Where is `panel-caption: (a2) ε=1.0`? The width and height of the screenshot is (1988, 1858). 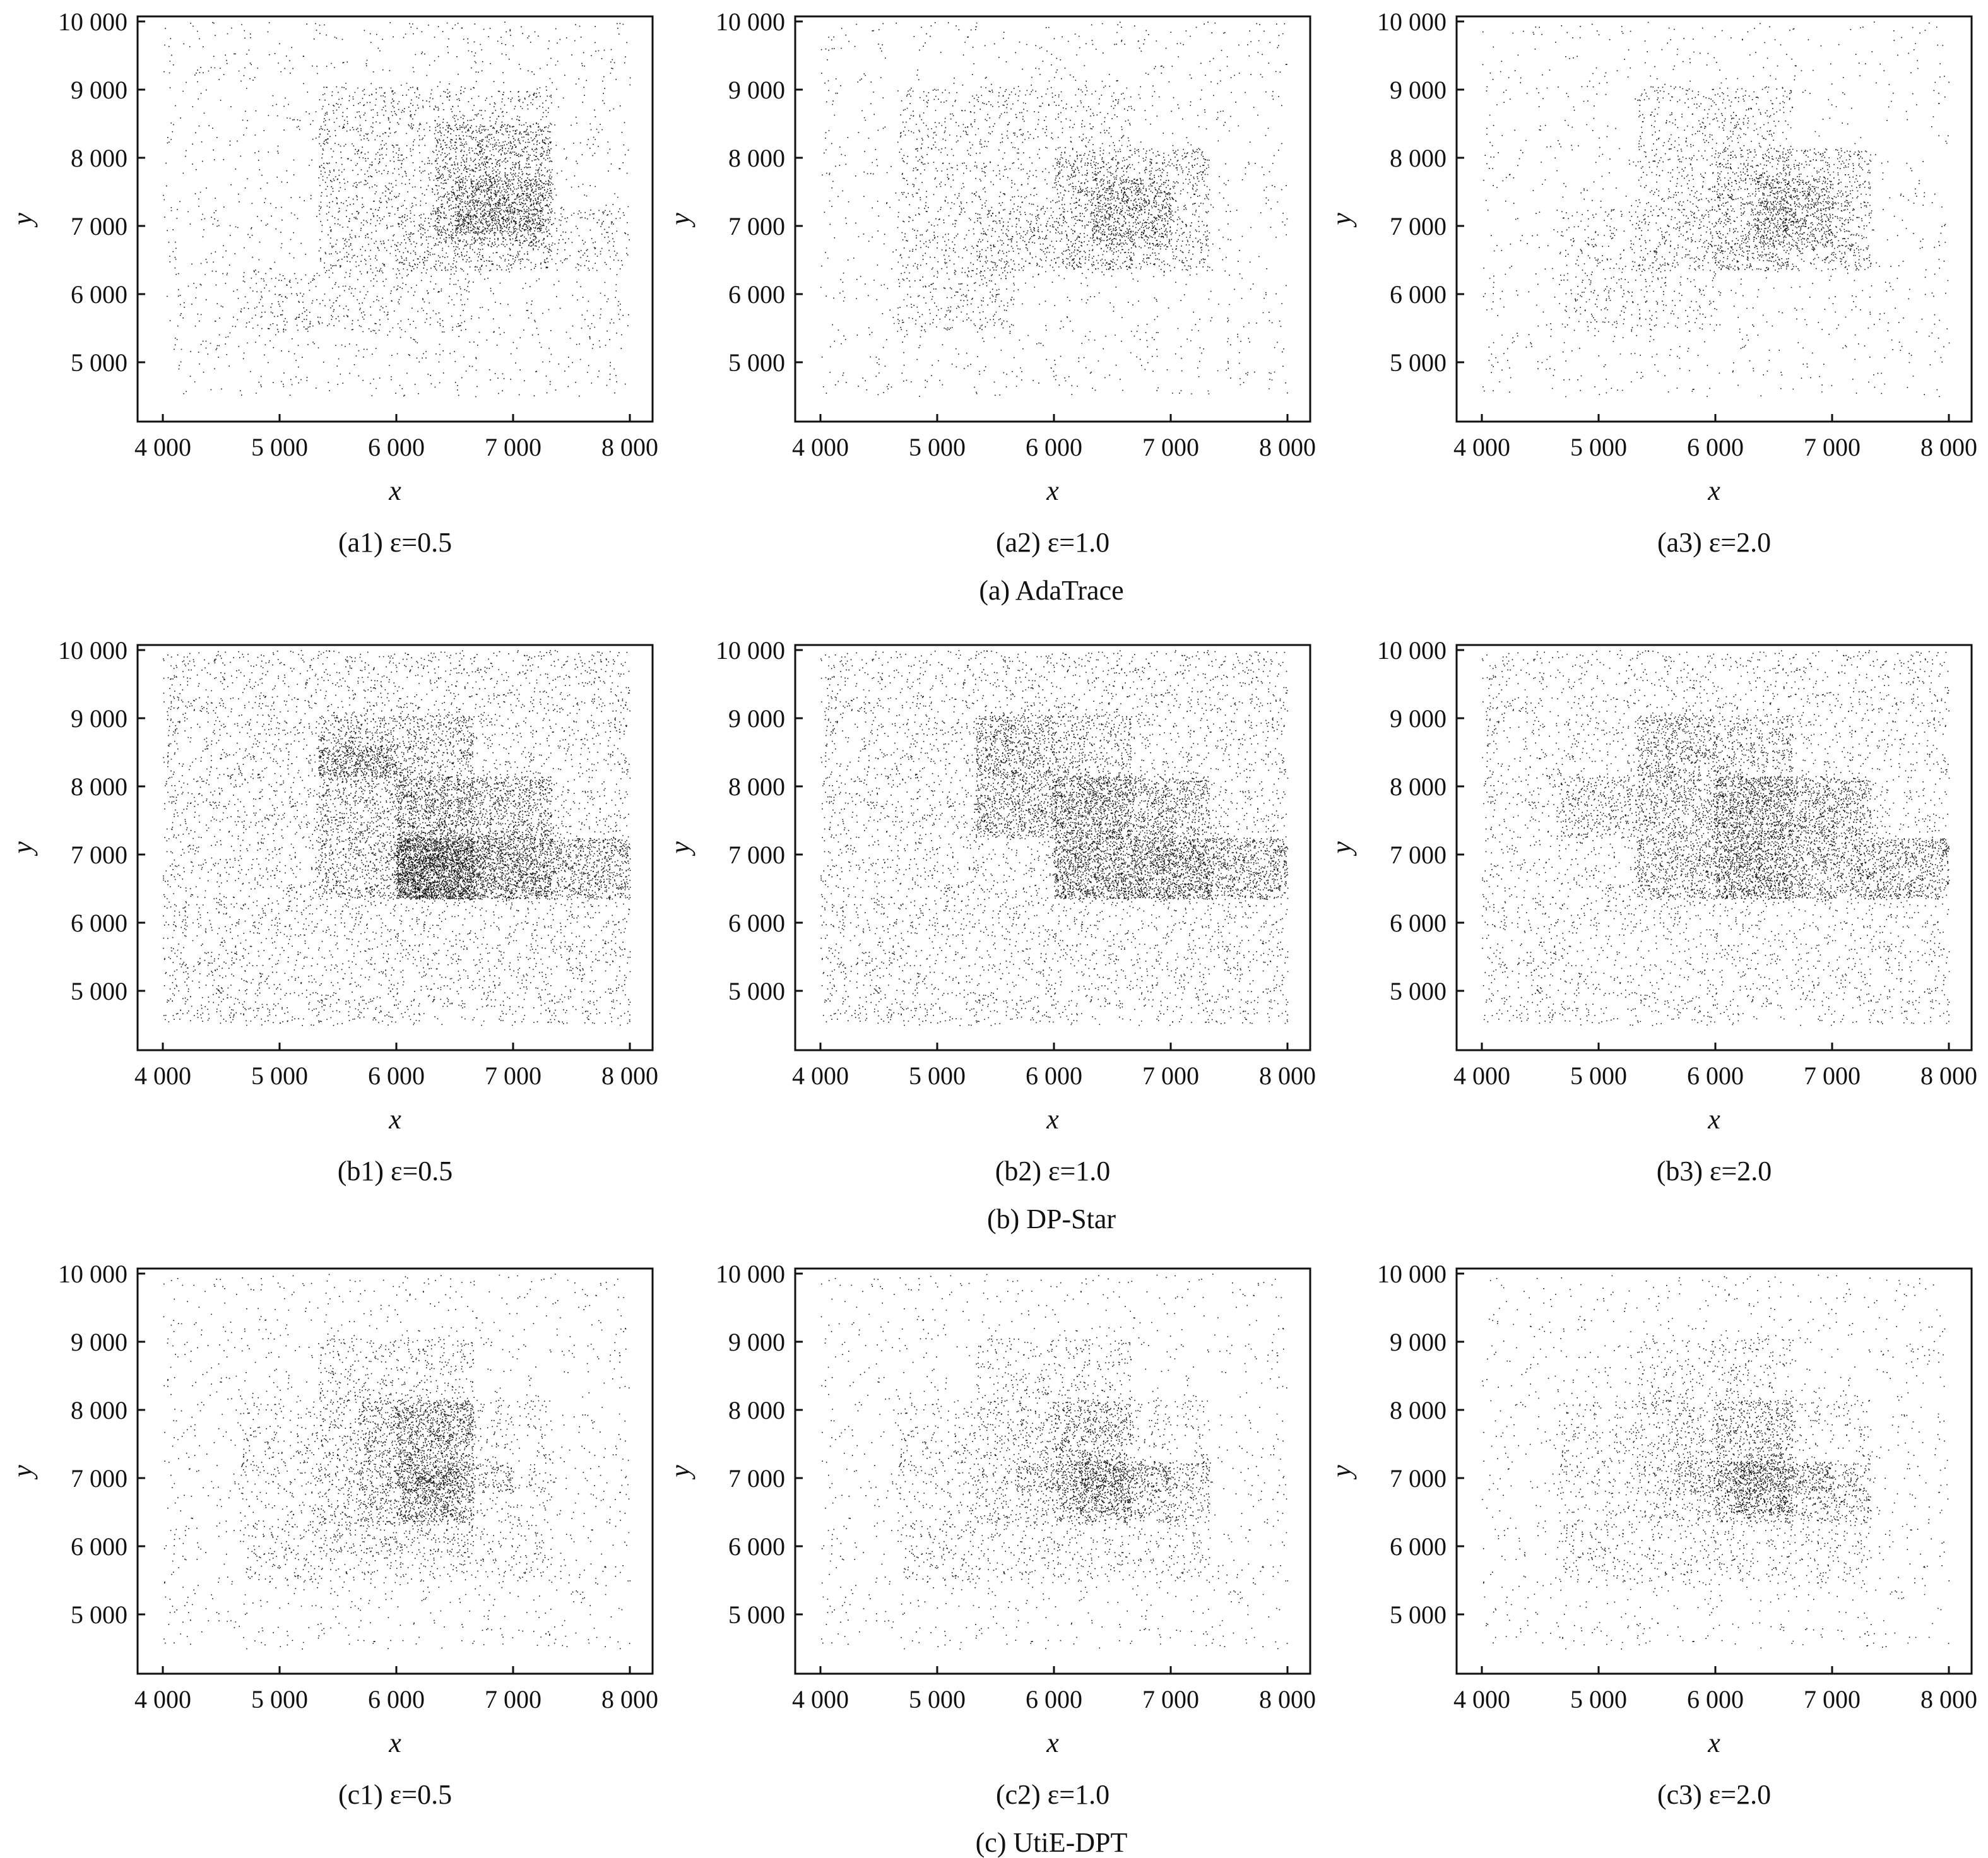
panel-caption: (a2) ε=1.0 is located at coordinates (1052, 542).